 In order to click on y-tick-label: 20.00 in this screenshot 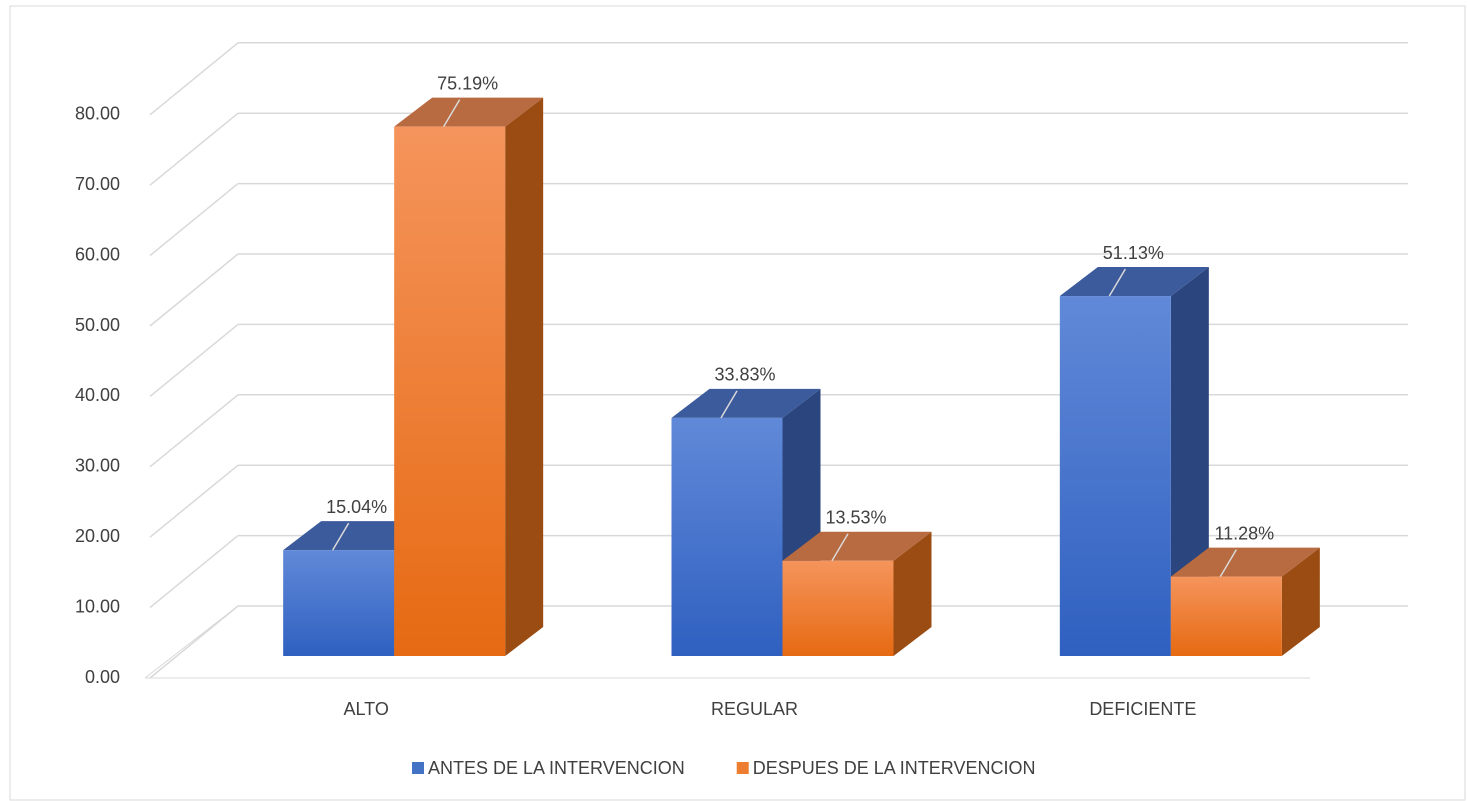, I will do `click(97, 536)`.